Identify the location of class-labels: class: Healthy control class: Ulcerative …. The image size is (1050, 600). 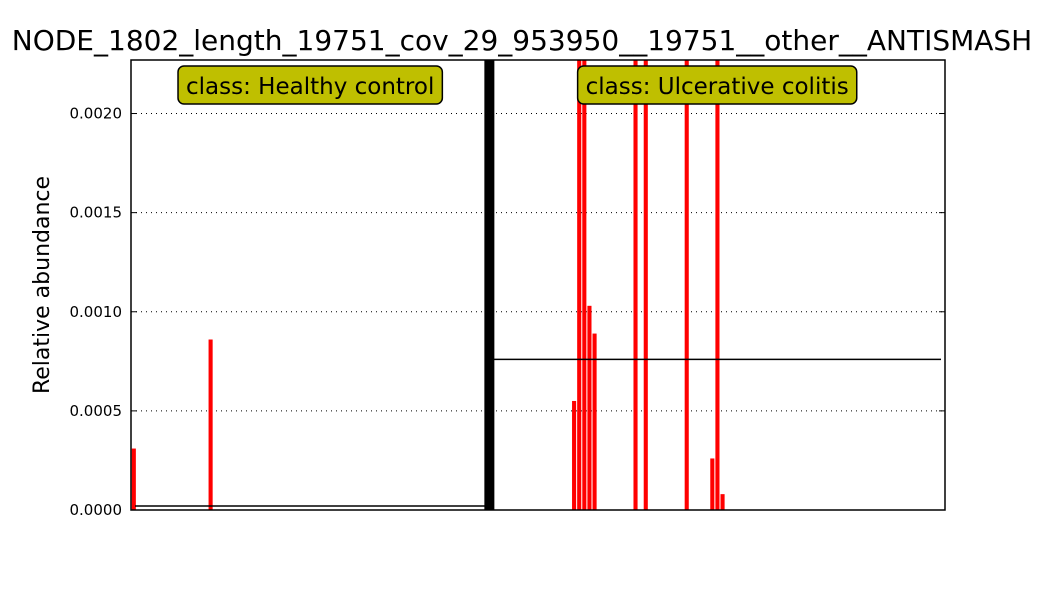
(517, 85).